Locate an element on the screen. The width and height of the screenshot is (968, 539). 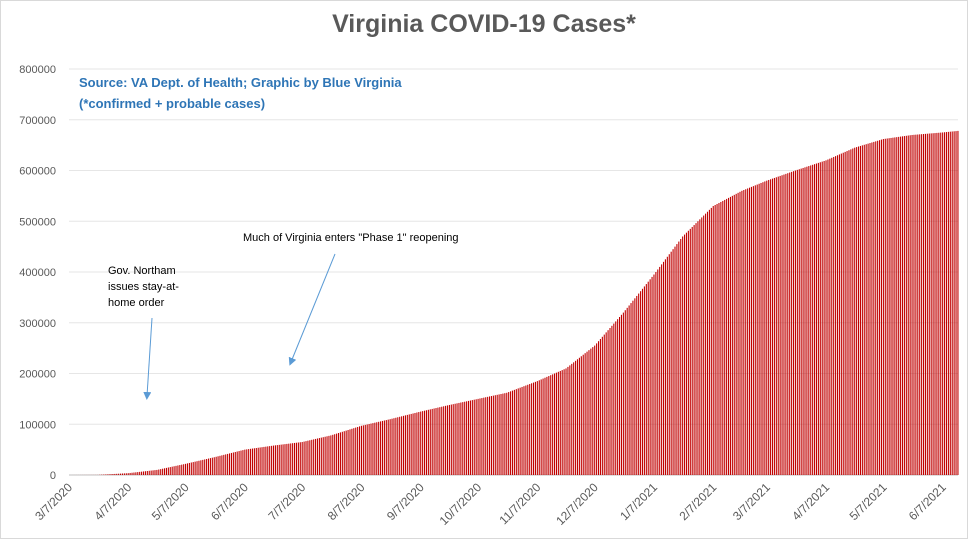
y-tick-label: 0 is located at coordinates (53, 476).